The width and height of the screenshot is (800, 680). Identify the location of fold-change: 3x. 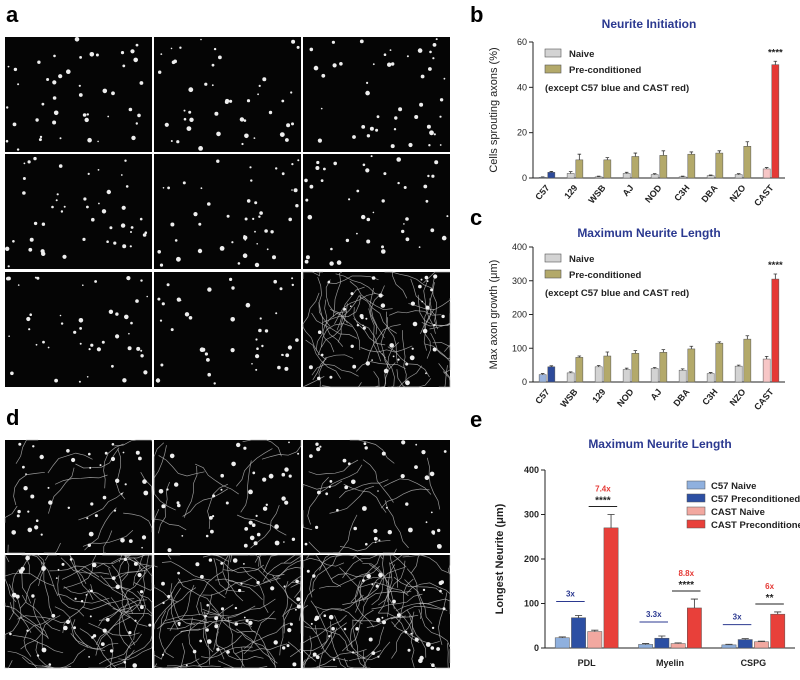
(570, 594).